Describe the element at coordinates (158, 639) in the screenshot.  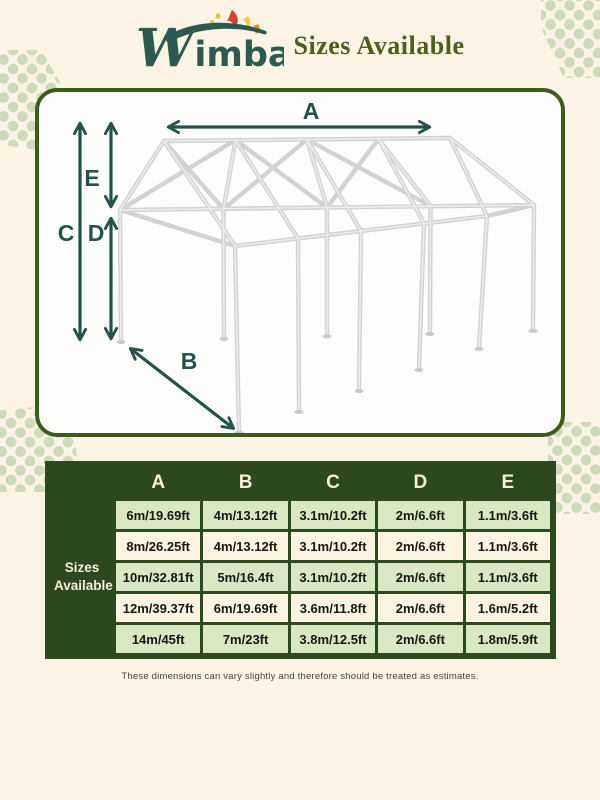
I see `table-cell: 14m/45ft` at that location.